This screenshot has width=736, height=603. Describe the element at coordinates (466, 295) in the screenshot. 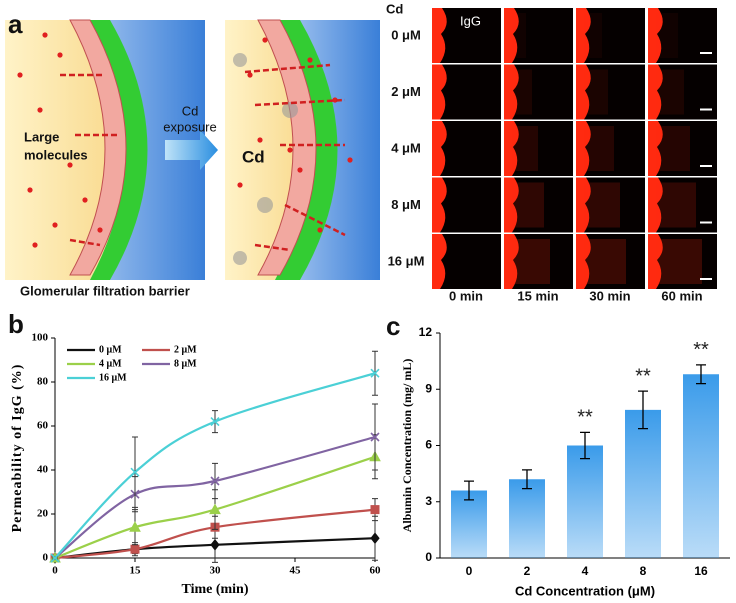

I see `column-label: 0 min` at that location.